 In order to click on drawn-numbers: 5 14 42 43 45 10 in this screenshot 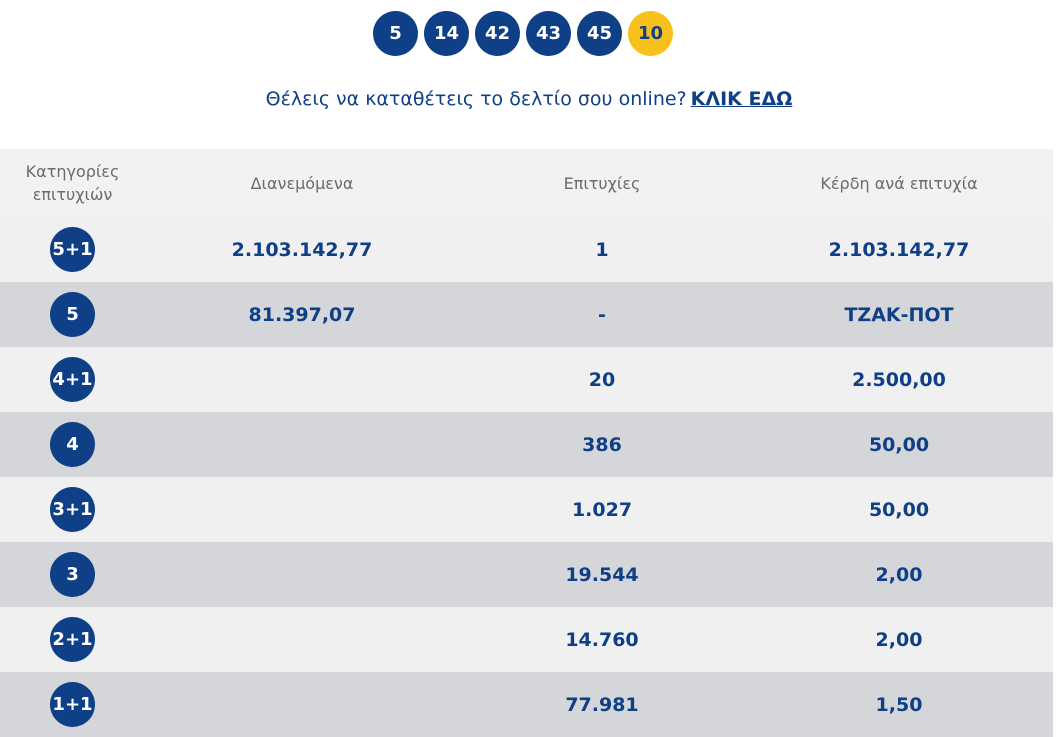, I will do `click(523, 33)`.